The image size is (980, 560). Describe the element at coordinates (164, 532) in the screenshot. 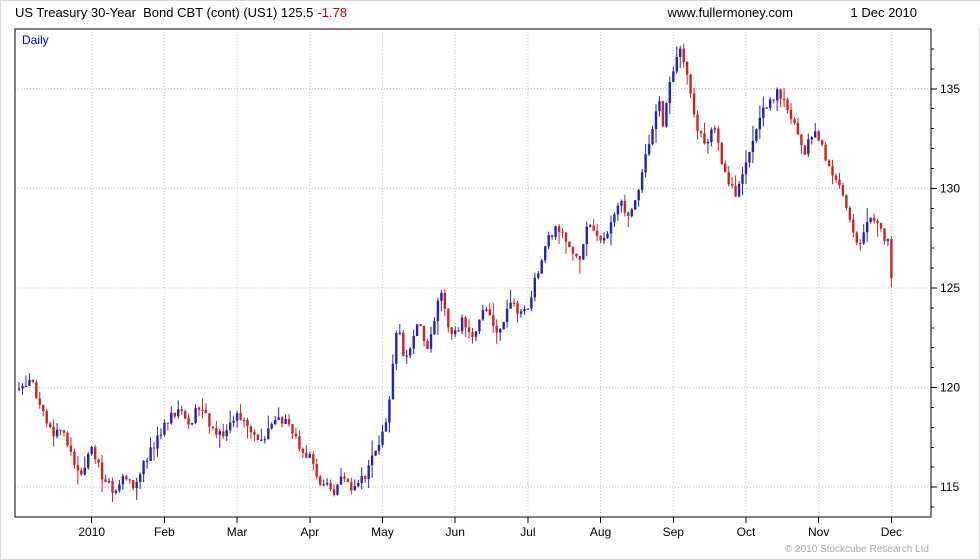

I see `x-axis-label: Feb` at that location.